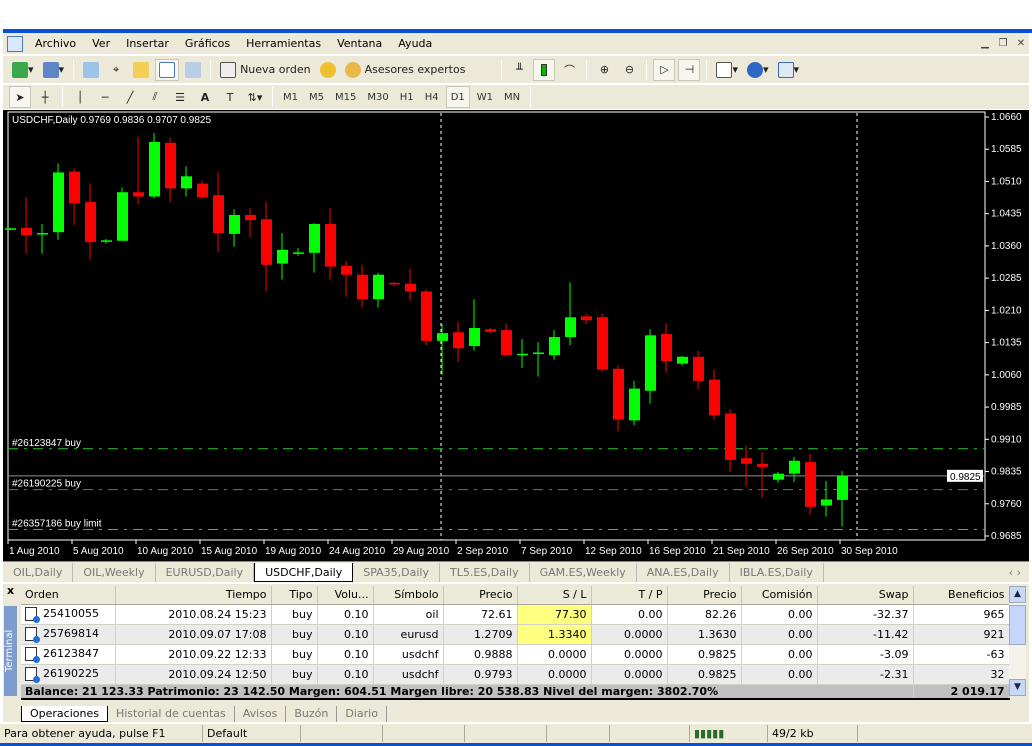 Image resolution: width=1032 pixels, height=746 pixels. I want to click on terminal-close-button: x, so click(10, 590).